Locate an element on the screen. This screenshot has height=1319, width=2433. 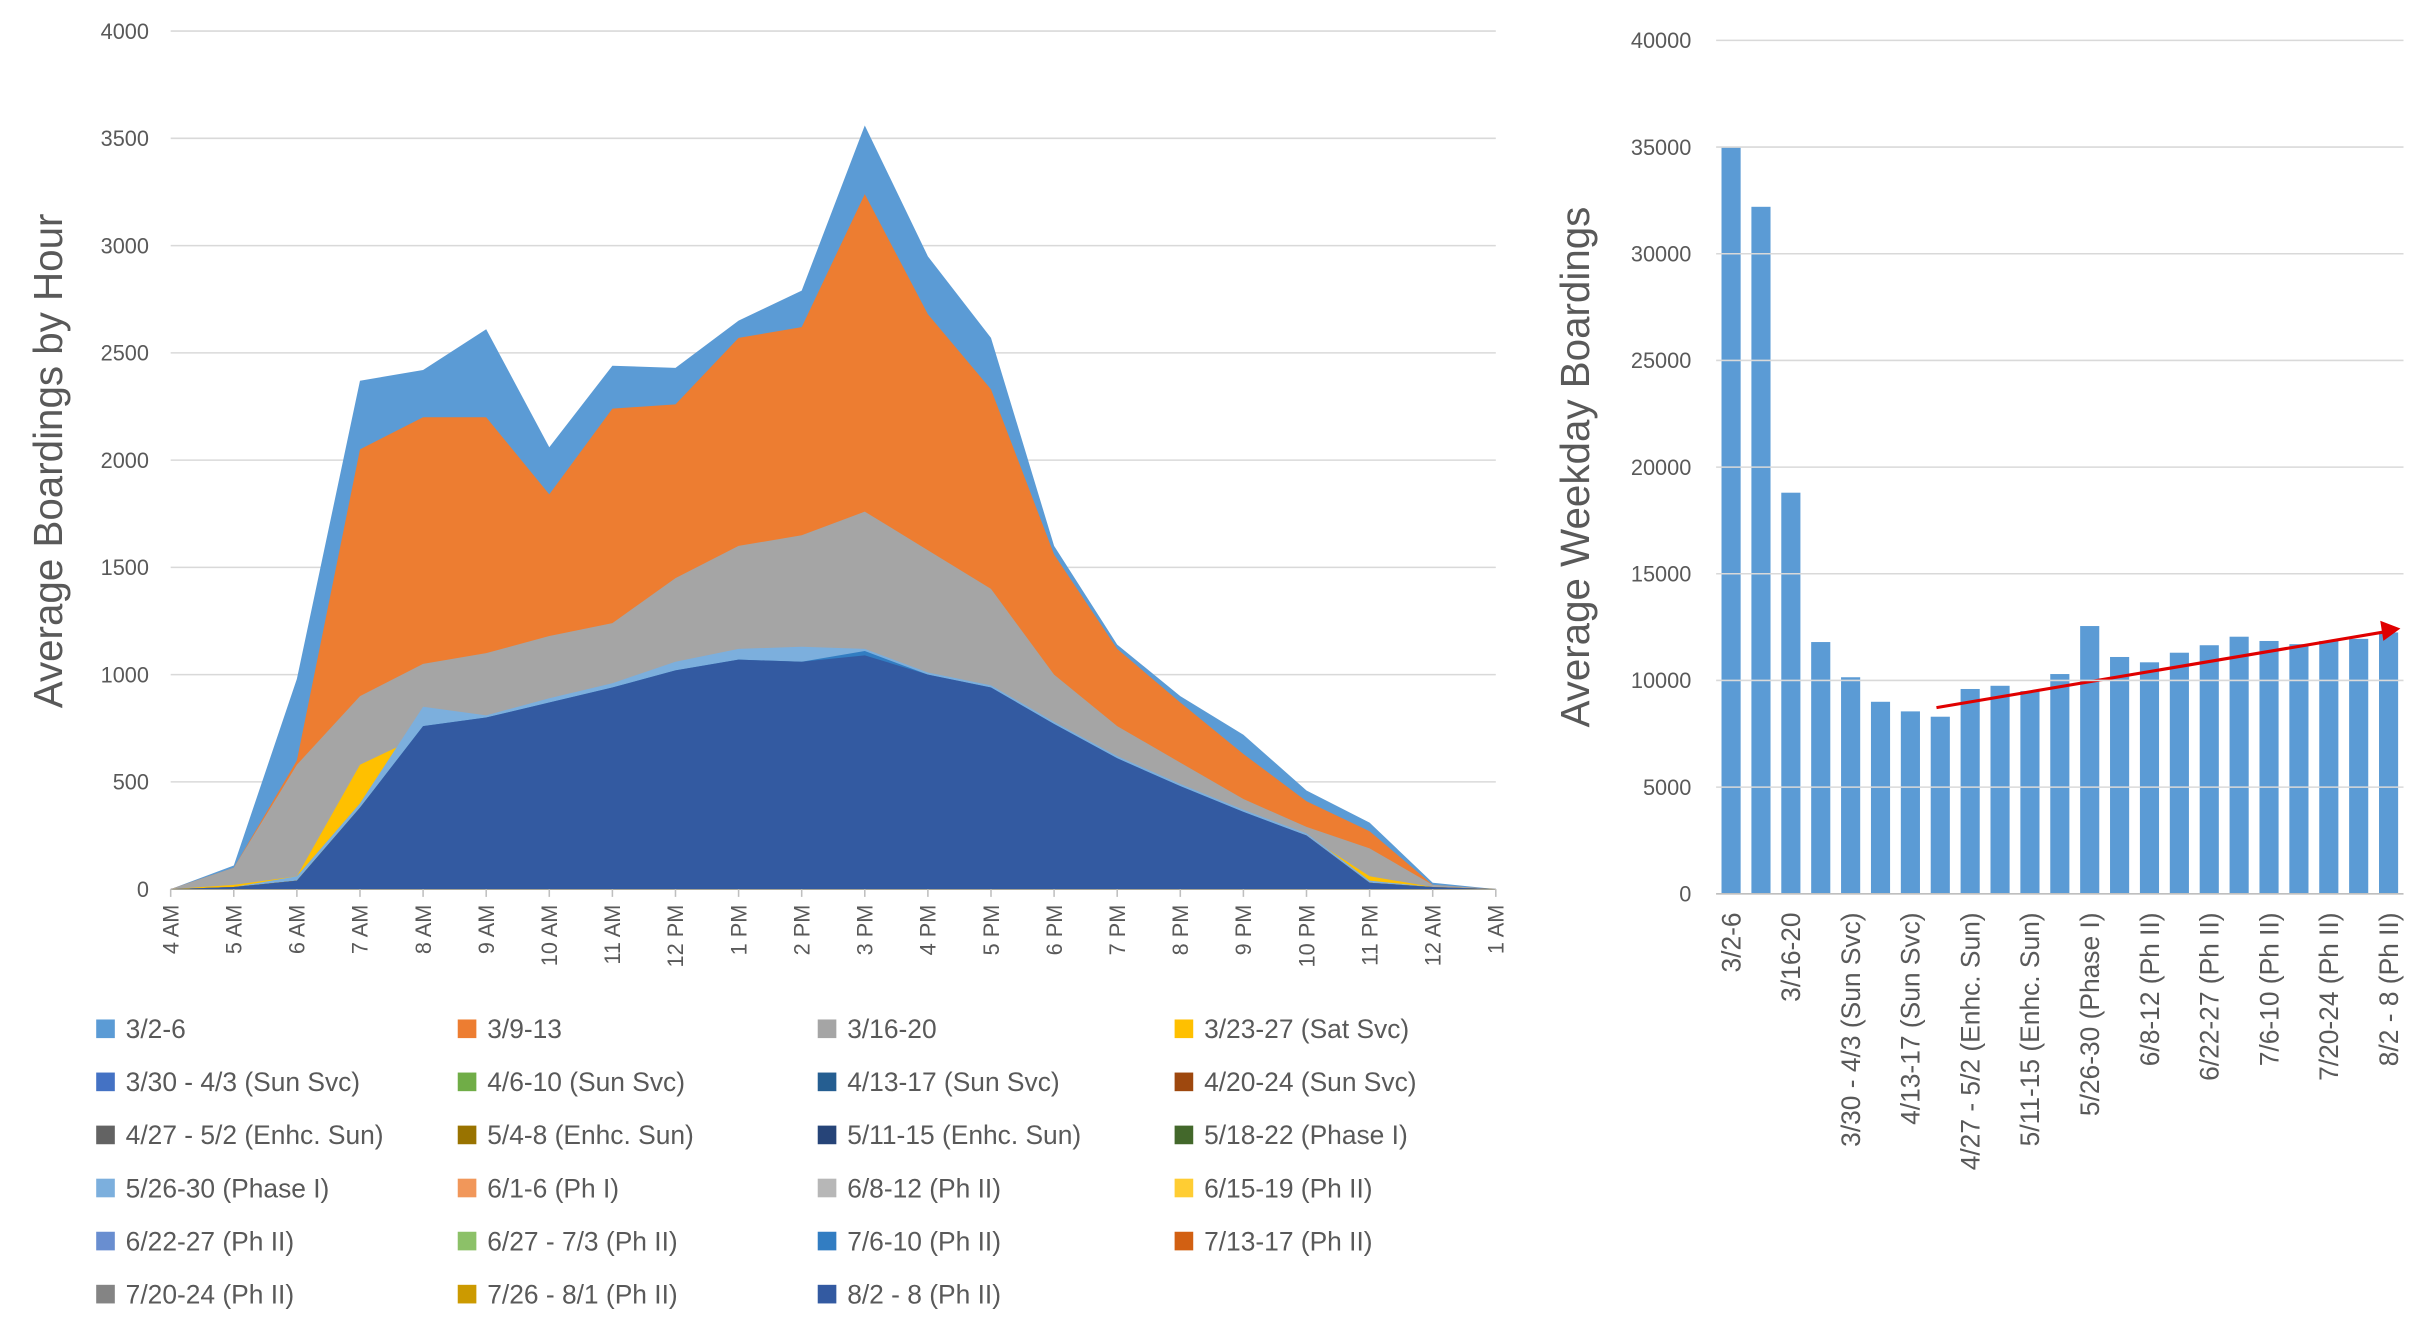
y-tick-label: 4000 is located at coordinates (125, 31).